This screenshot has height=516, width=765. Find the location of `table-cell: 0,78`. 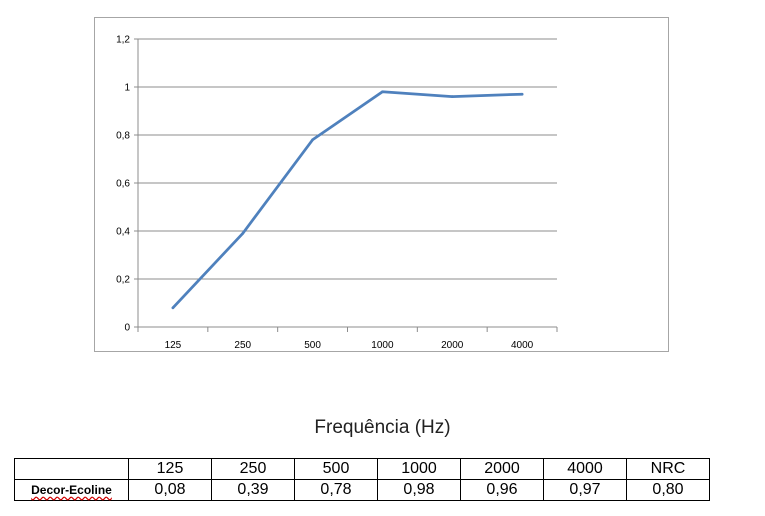

table-cell: 0,78 is located at coordinates (336, 490).